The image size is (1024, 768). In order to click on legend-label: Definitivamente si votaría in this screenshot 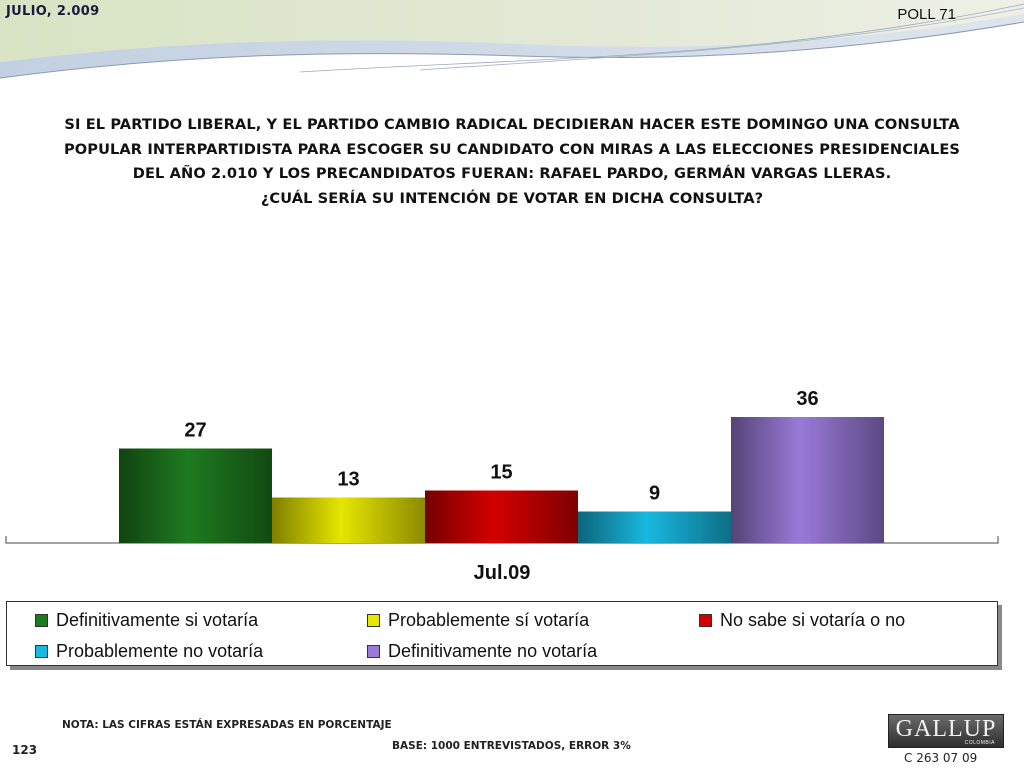, I will do `click(157, 620)`.